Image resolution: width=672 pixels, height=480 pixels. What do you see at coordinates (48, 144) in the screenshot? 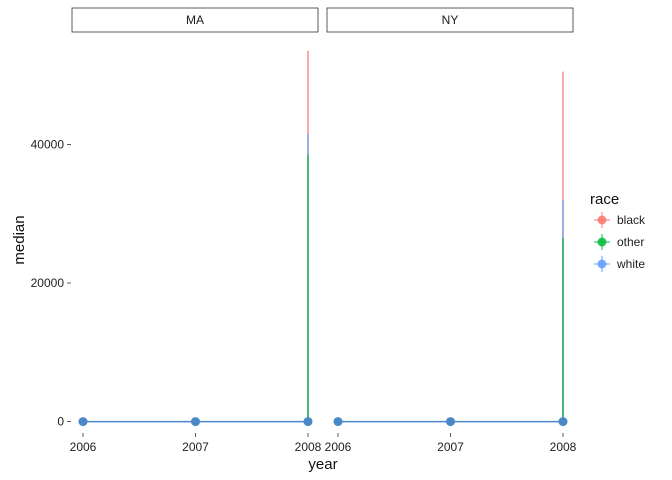
I see `y-tick-label: 40000` at bounding box center [48, 144].